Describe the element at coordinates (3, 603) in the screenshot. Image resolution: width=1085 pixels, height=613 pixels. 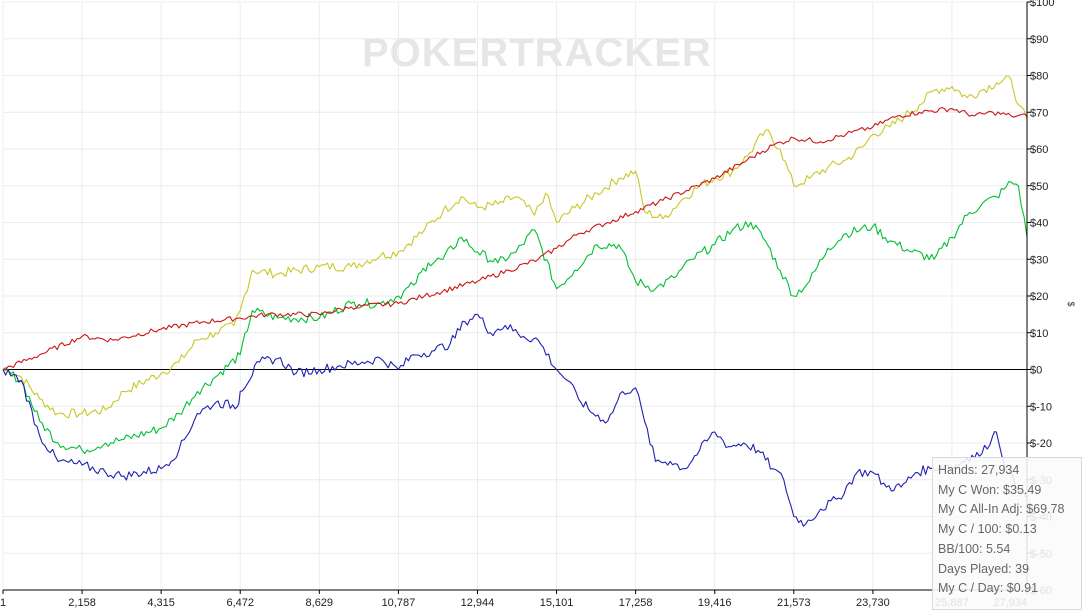
I see `x-tick-label: 1` at that location.